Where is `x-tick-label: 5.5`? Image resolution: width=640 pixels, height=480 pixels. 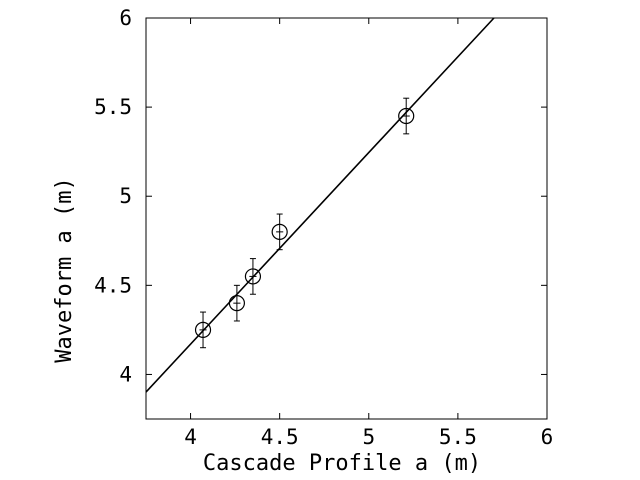
x-tick-label: 5.5 is located at coordinates (458, 437).